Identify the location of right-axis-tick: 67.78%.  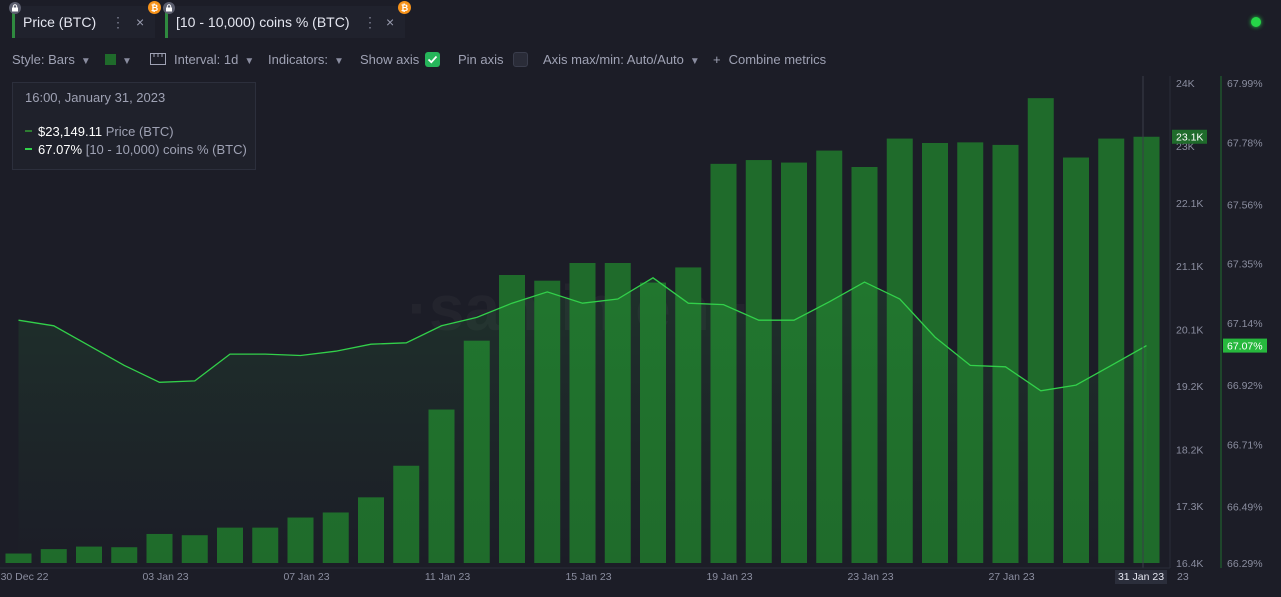
(1245, 143).